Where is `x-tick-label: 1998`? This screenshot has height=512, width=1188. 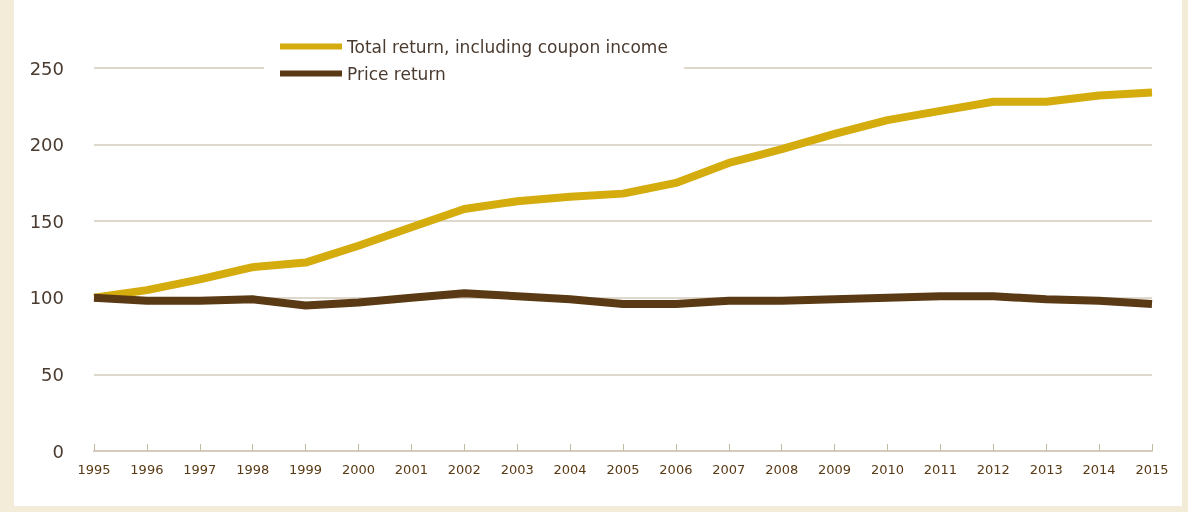 x-tick-label: 1998 is located at coordinates (253, 469).